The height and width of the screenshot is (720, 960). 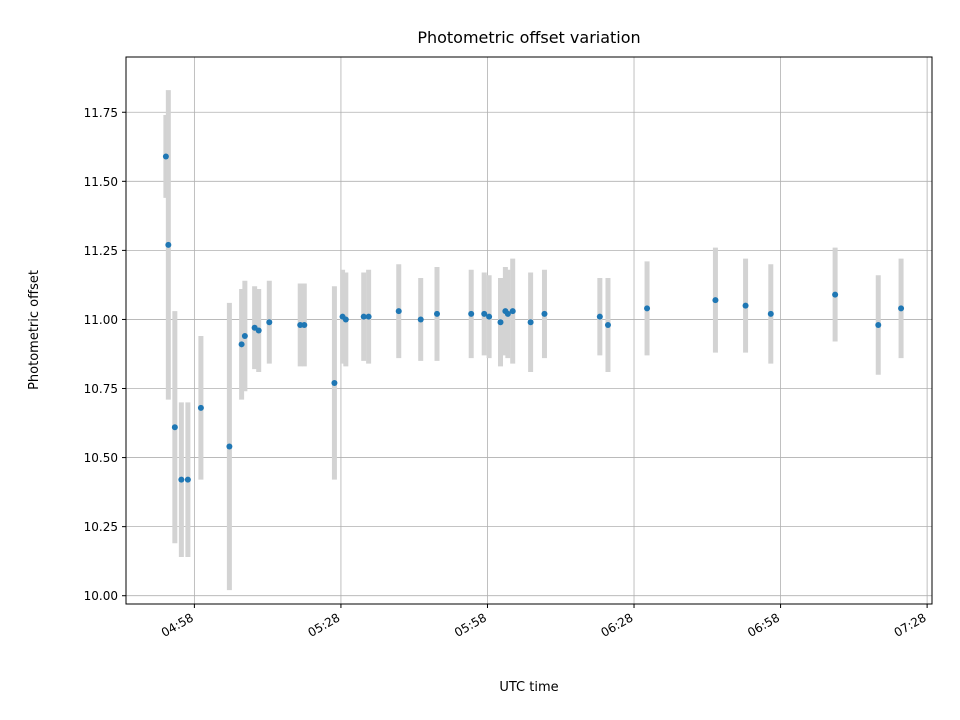 What do you see at coordinates (101, 458) in the screenshot?
I see `y-tick-label: 10.50` at bounding box center [101, 458].